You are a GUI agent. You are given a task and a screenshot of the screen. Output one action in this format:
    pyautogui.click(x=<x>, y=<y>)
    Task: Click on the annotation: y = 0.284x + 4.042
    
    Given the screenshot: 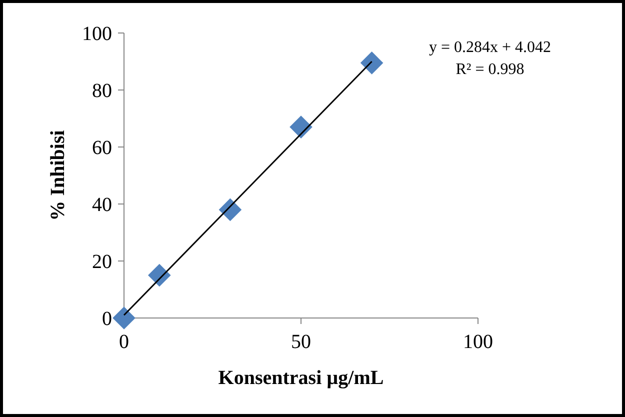 What is the action you would take?
    pyautogui.click(x=490, y=47)
    